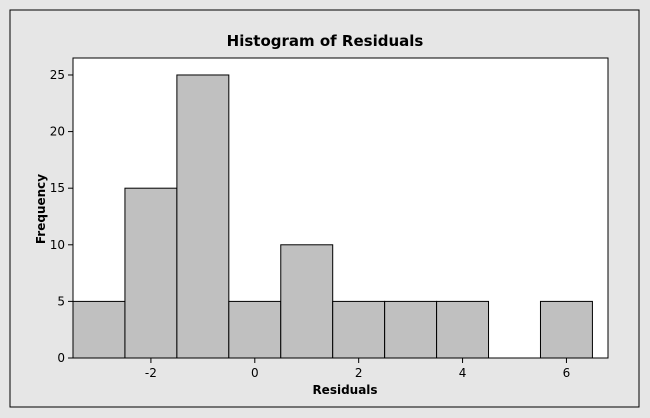  Describe the element at coordinates (463, 373) in the screenshot. I see `x-tick-label: 4` at that location.